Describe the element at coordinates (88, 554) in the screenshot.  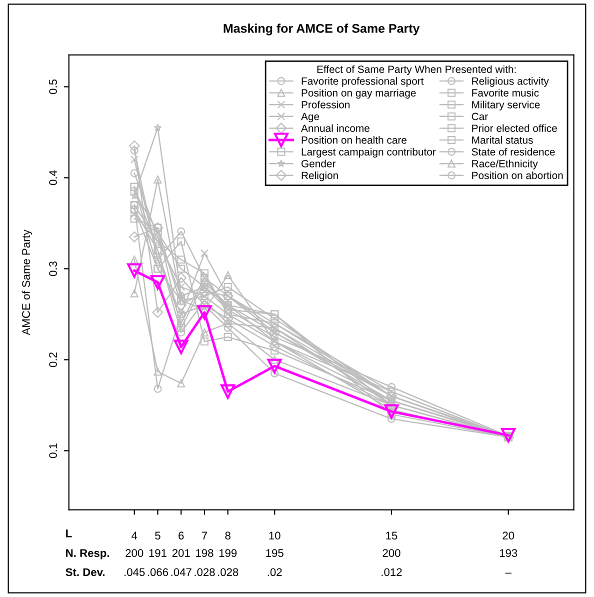
I see `text: N. Resp.` at that location.